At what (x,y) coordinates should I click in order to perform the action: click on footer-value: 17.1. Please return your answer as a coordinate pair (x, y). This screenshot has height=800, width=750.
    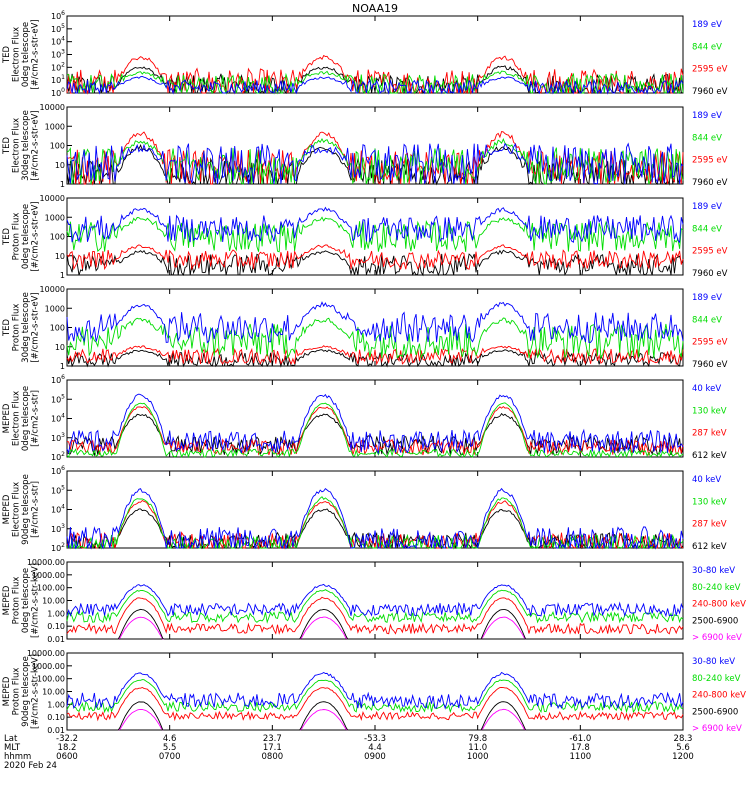
    Looking at the image, I should click on (272, 748).